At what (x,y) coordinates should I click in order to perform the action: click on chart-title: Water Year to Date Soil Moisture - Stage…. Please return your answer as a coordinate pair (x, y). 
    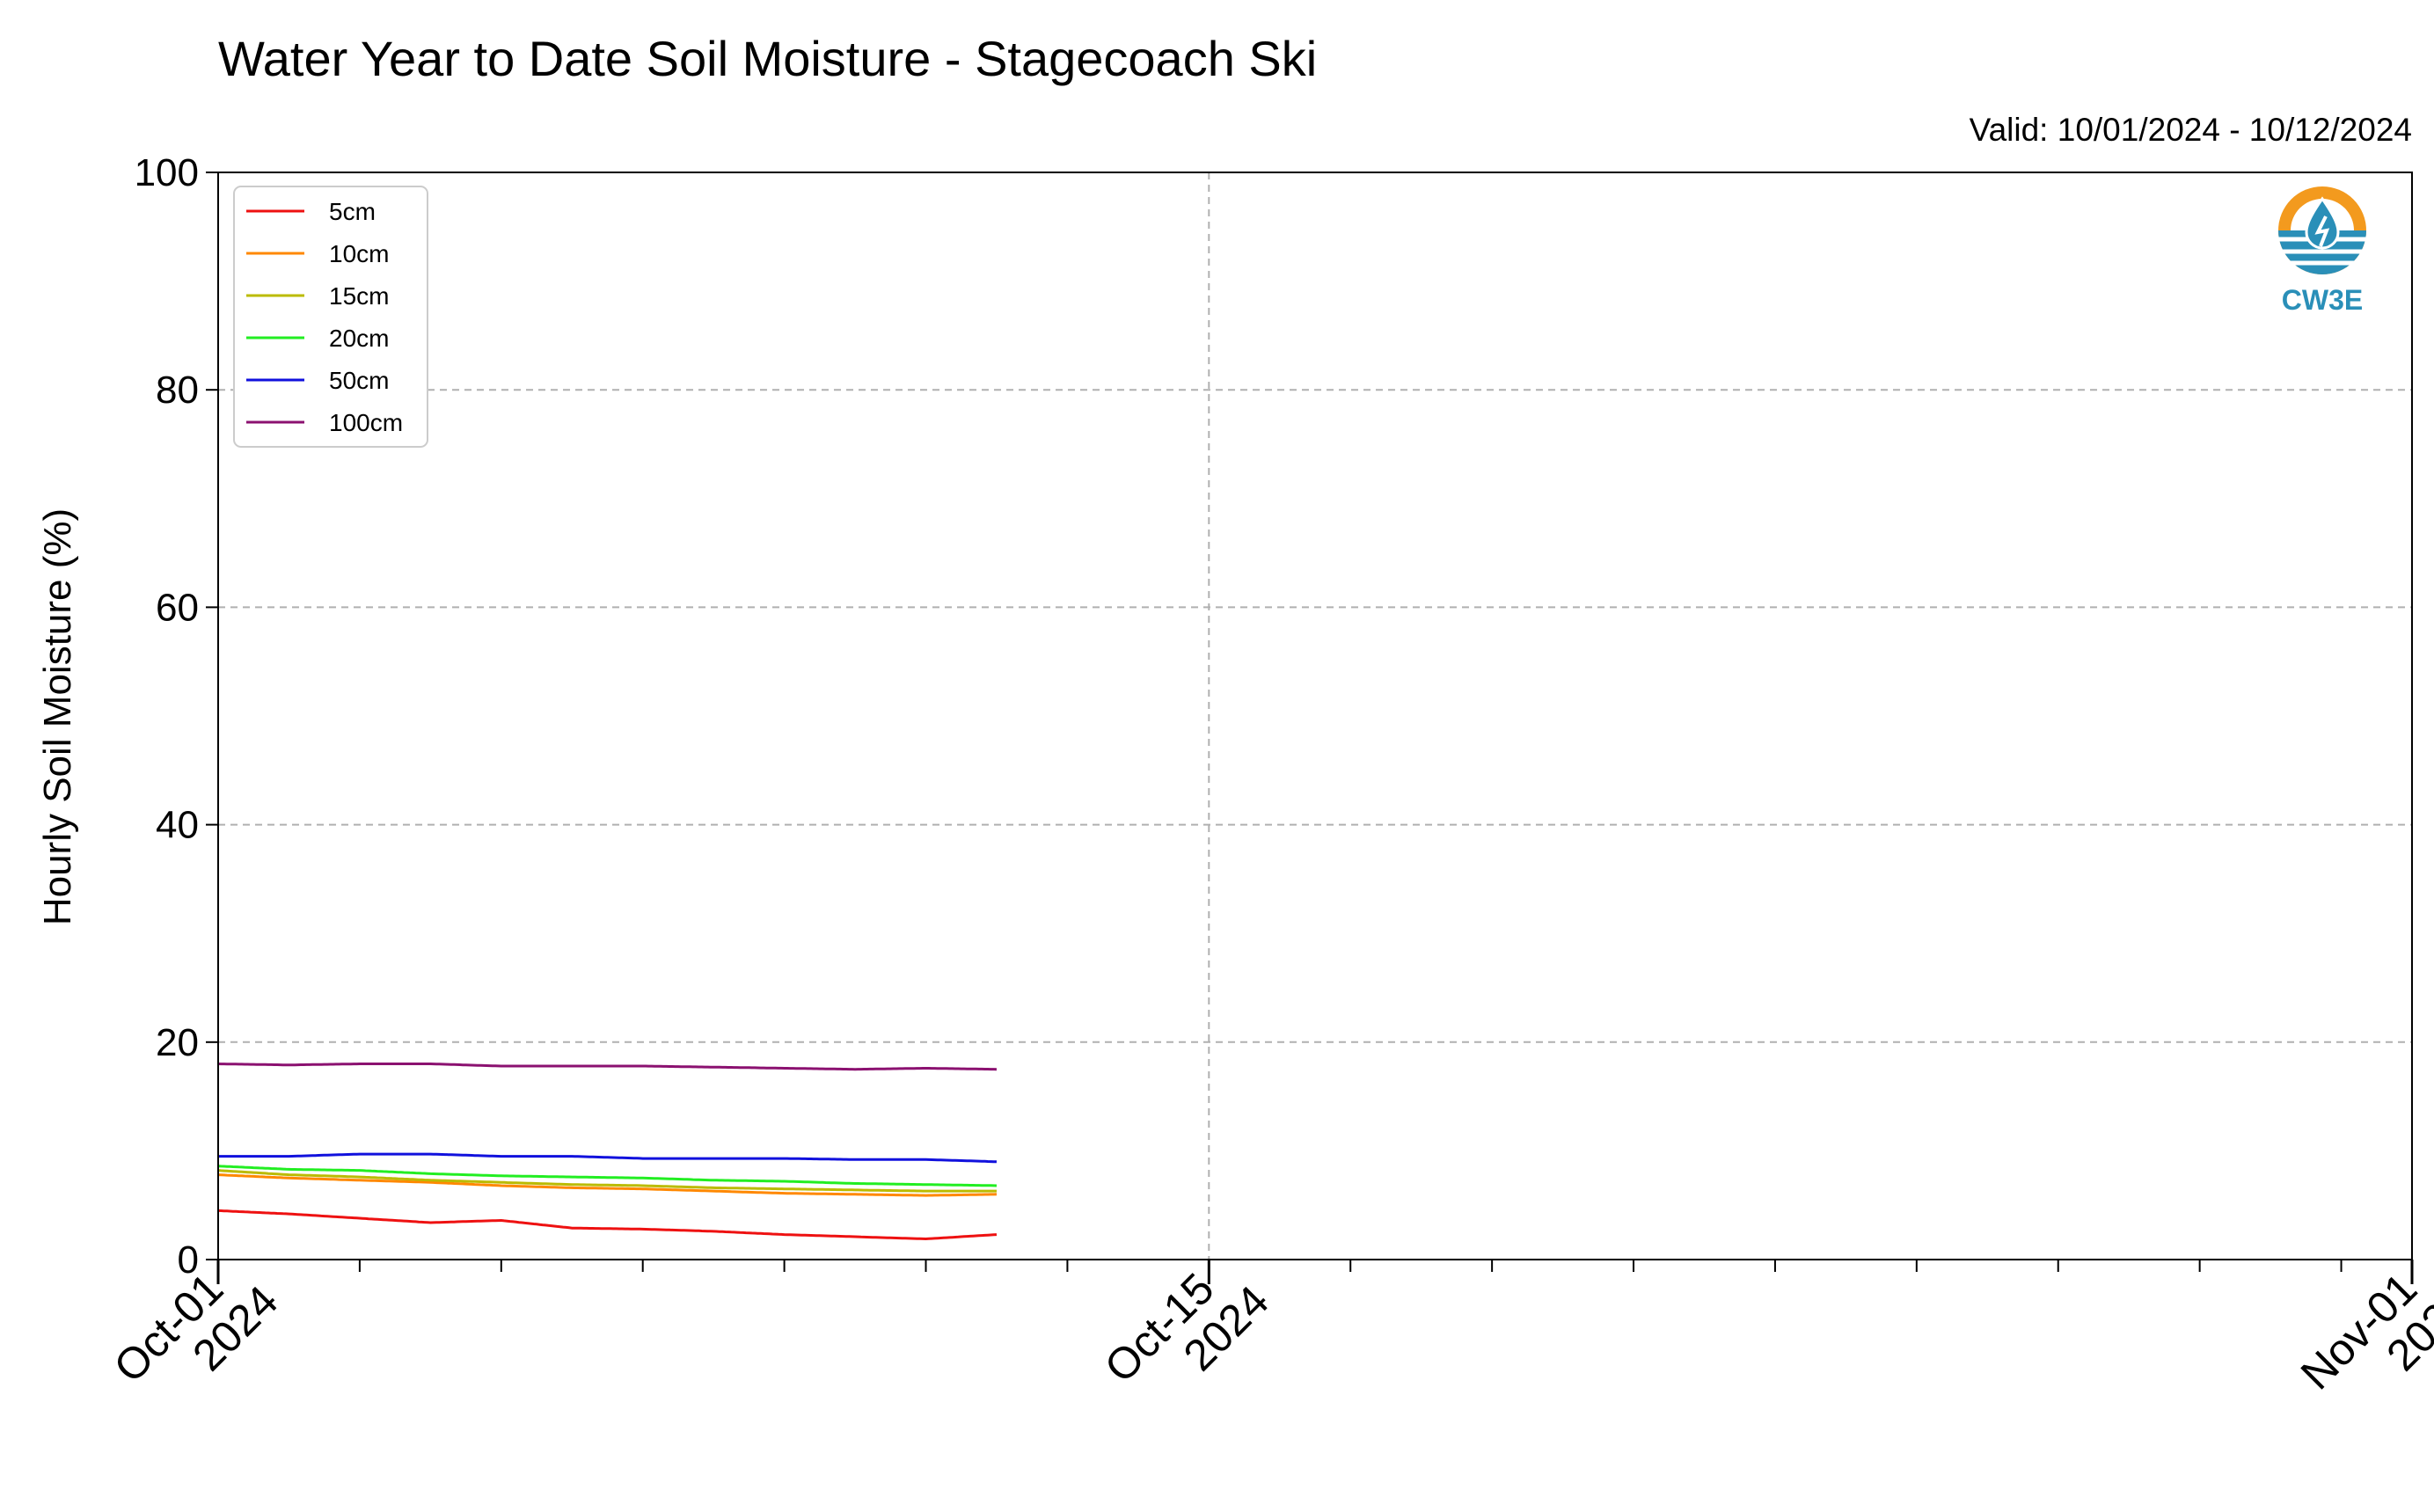
    Looking at the image, I should click on (767, 58).